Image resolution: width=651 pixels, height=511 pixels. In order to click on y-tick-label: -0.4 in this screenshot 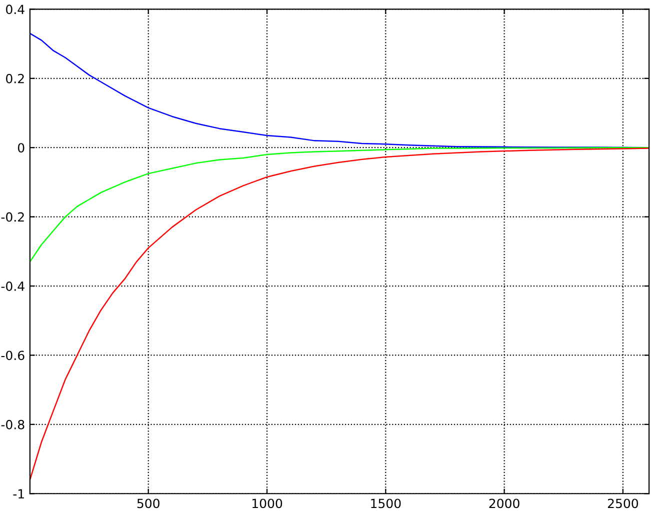, I will do `click(12, 286)`.